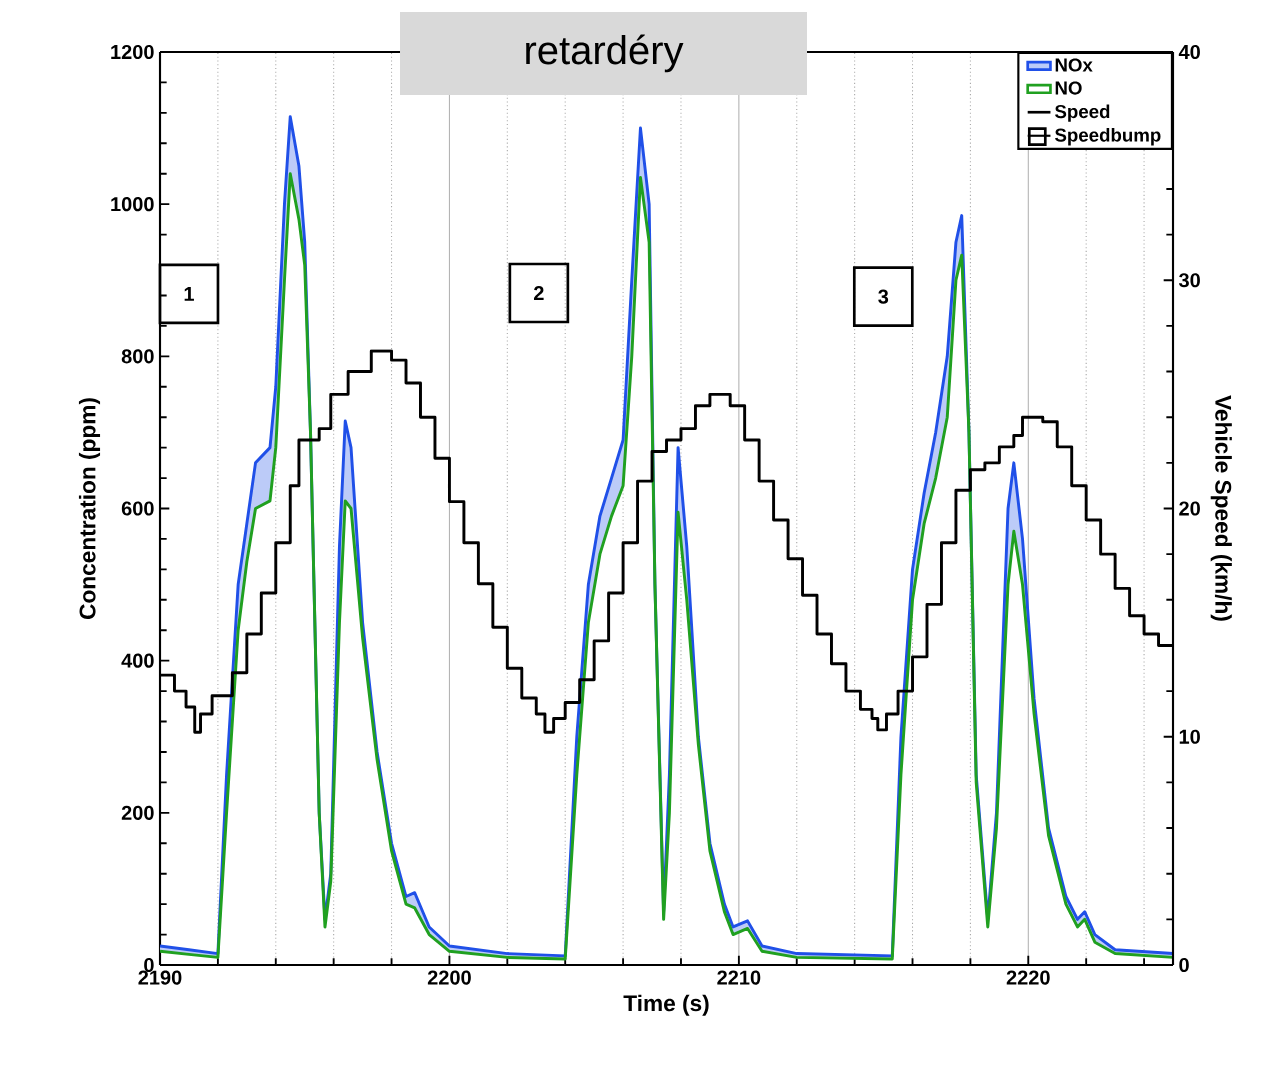 The width and height of the screenshot is (1280, 1075). I want to click on x-tick-label: 2200, so click(449, 977).